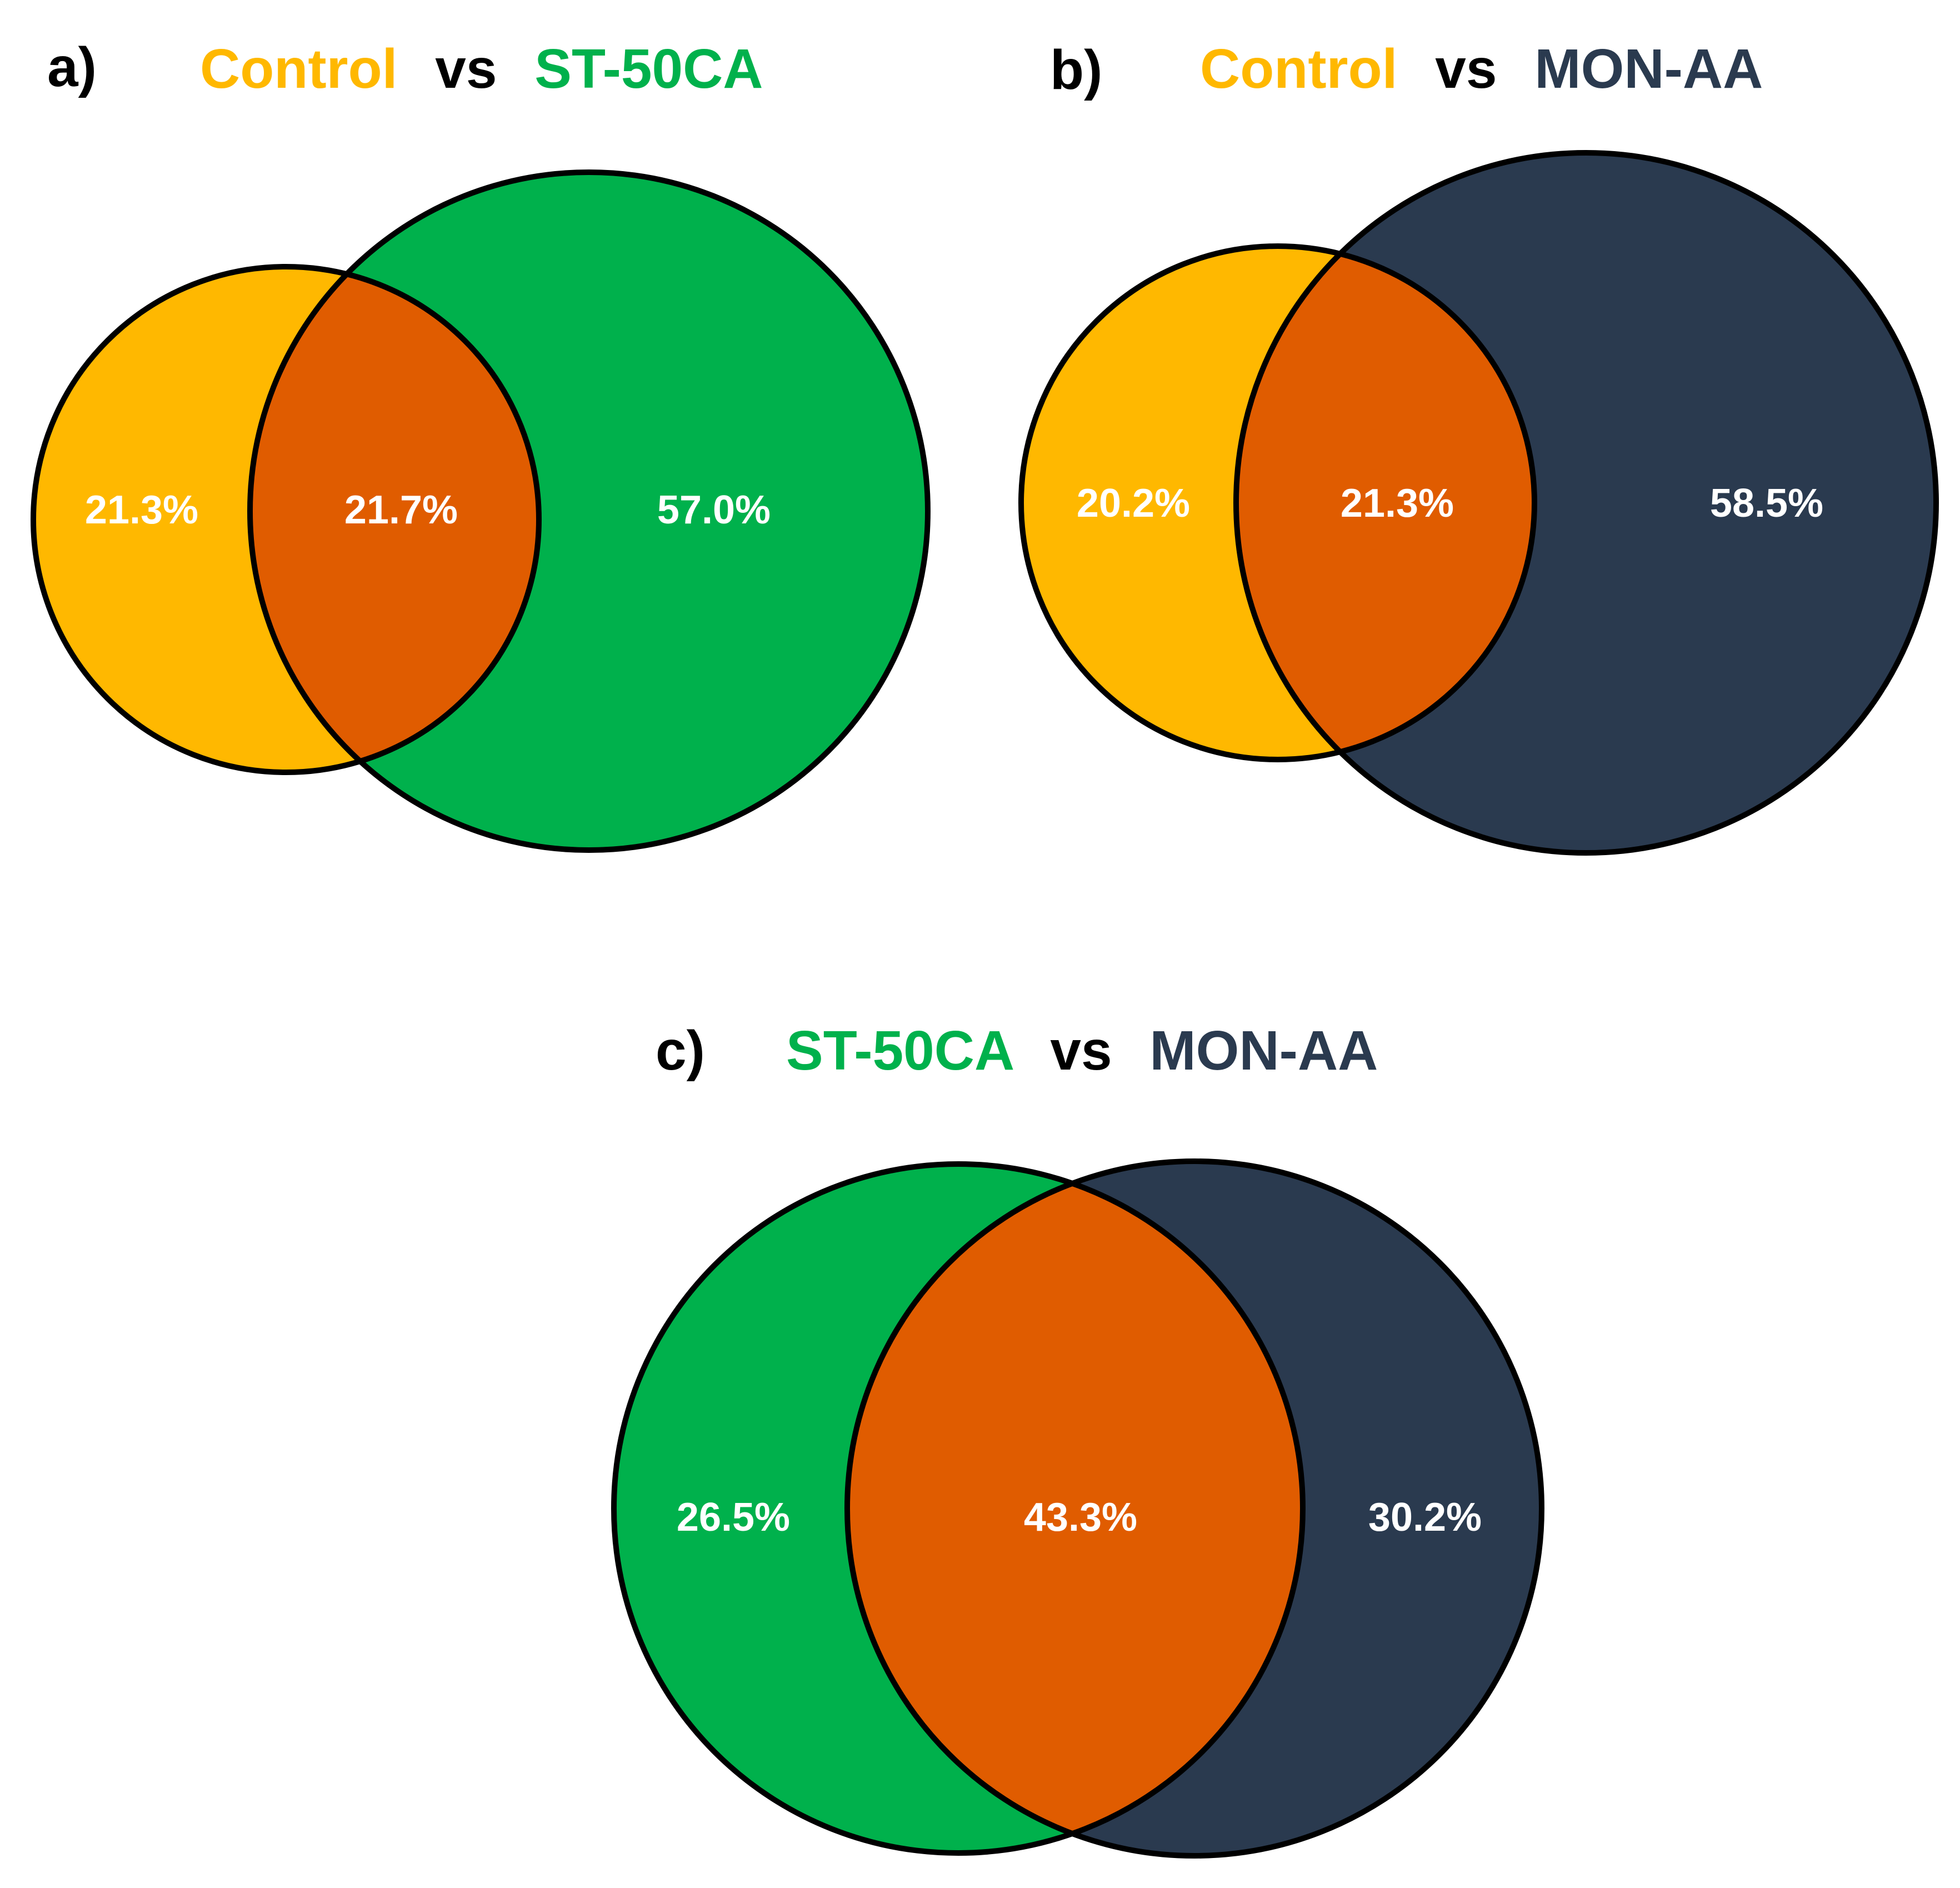  Describe the element at coordinates (1767, 504) in the screenshot. I see `venn-b-right-percent: 58.5%` at that location.